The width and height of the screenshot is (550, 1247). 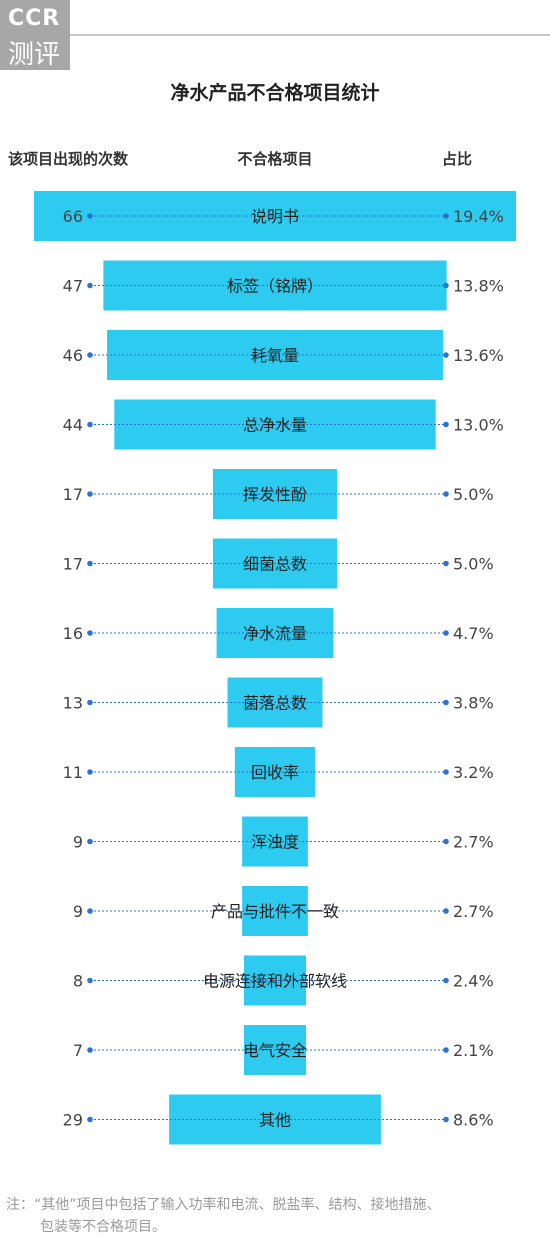 I want to click on ratio-label: 3.2%, so click(x=473, y=772).